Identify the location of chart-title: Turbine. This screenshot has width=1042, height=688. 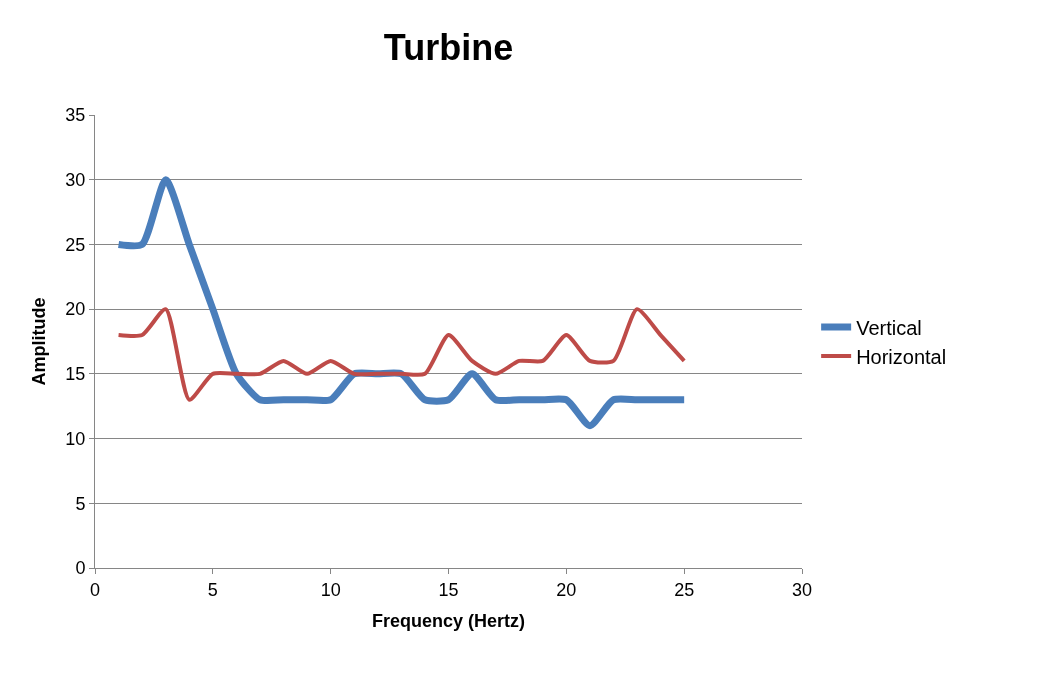
(448, 47).